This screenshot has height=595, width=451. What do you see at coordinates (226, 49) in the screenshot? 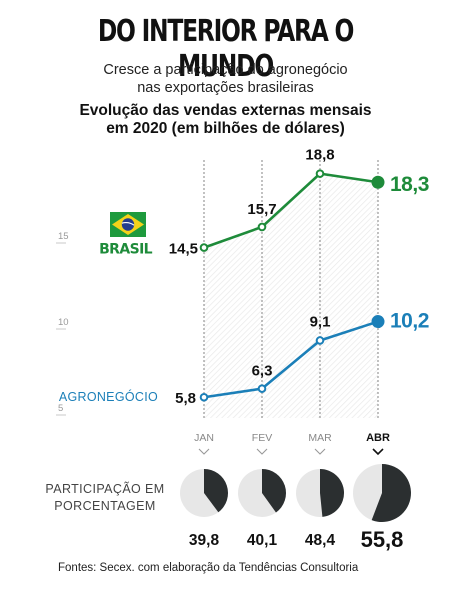
I see `main-title: DO INTERIOR PARA O MUNDO` at bounding box center [226, 49].